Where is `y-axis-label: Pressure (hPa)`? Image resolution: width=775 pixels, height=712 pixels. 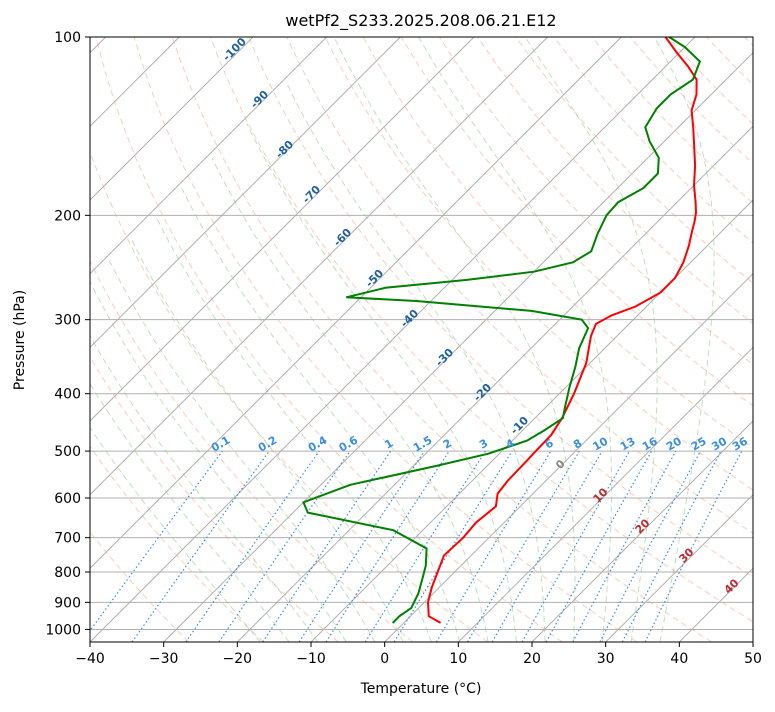 y-axis-label: Pressure (hPa) is located at coordinates (20, 340).